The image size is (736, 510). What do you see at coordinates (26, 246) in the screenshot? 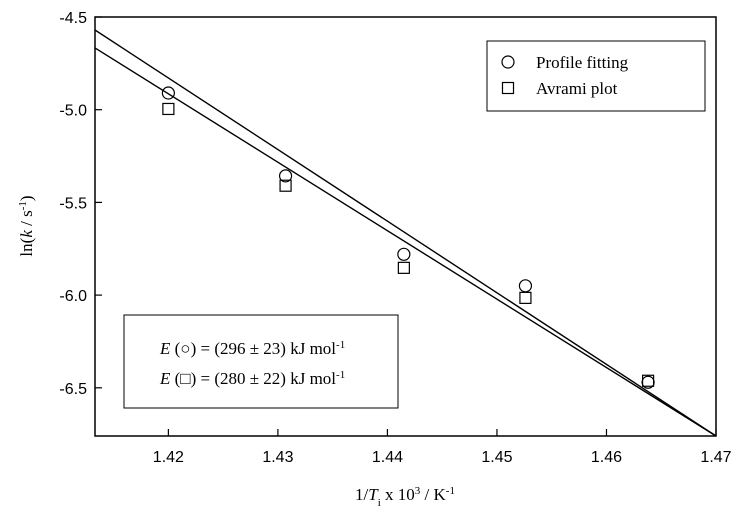
I see `label-part: ln(` at bounding box center [26, 246].